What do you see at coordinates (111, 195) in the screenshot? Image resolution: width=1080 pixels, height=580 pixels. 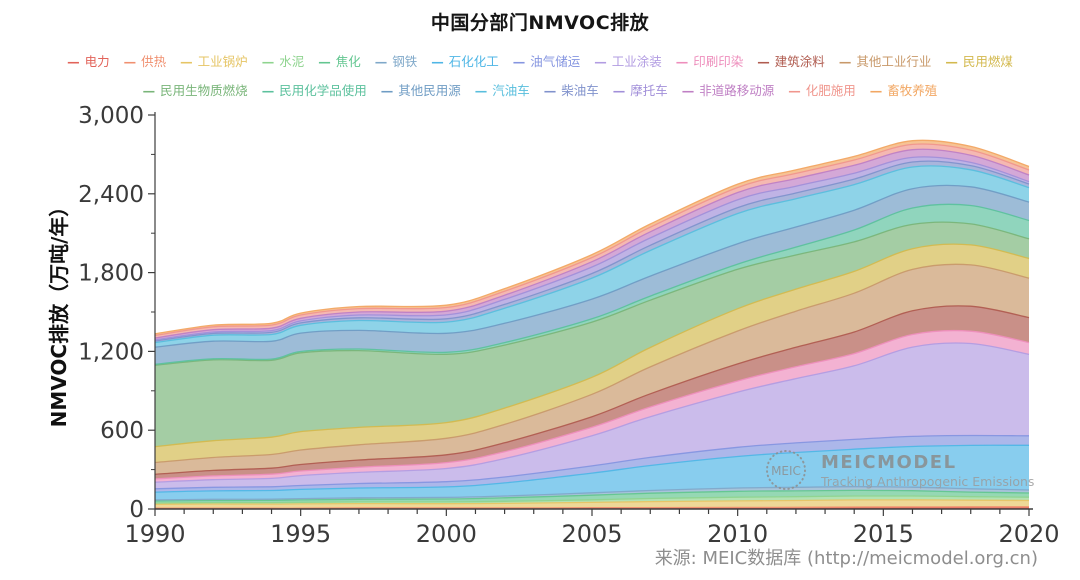 I see `y-tick-label: 2,400` at bounding box center [111, 195].